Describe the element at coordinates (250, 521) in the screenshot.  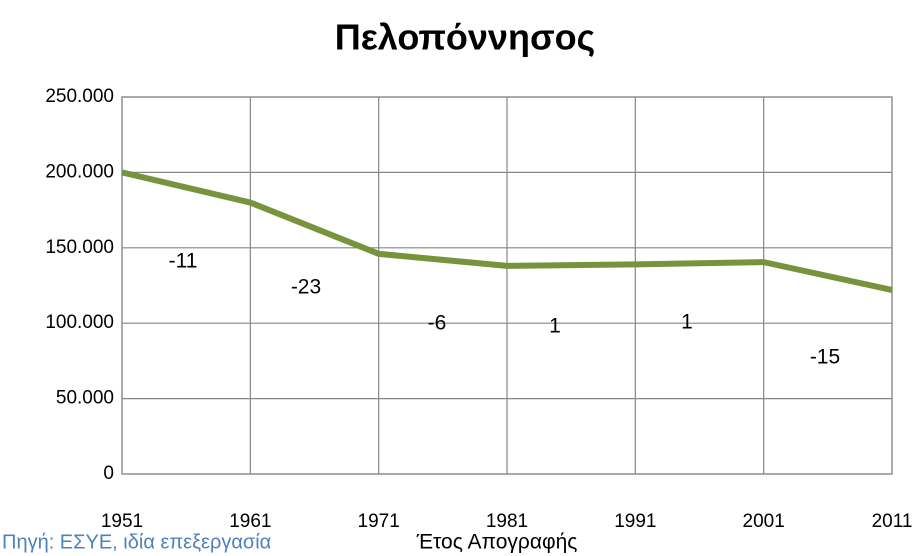
I see `x-tick-label: 1961` at that location.